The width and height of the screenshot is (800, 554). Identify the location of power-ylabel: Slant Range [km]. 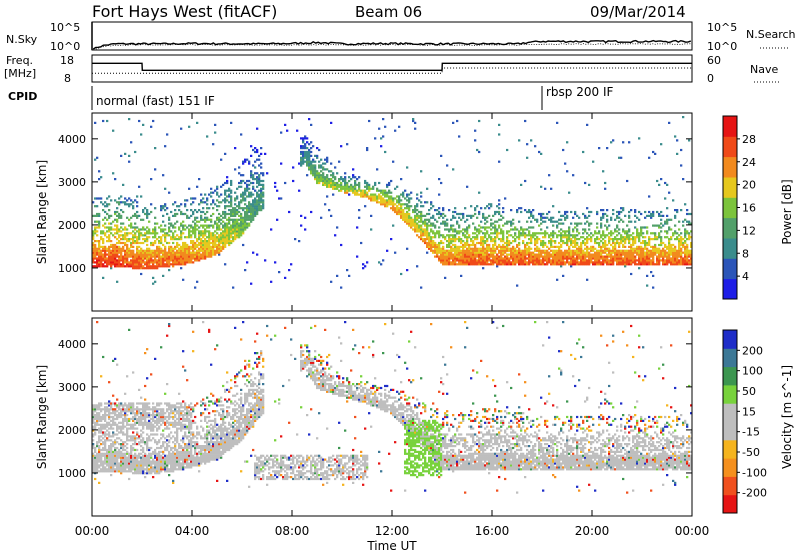
(42, 212).